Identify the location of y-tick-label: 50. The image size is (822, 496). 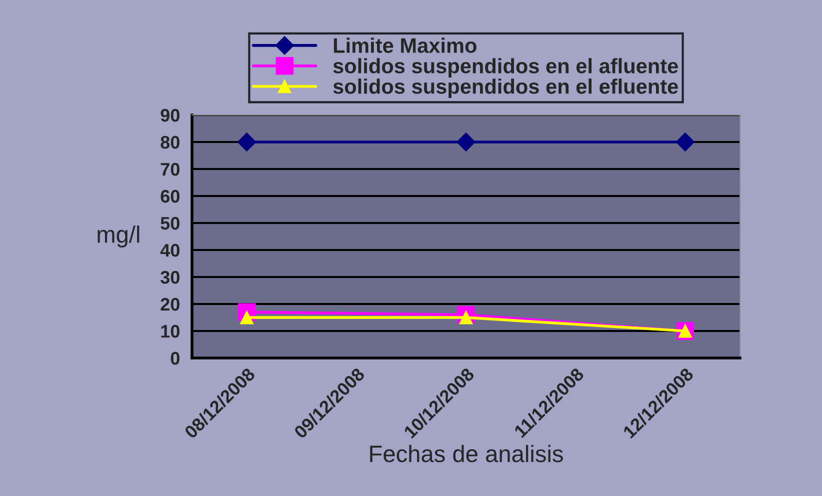
(170, 223).